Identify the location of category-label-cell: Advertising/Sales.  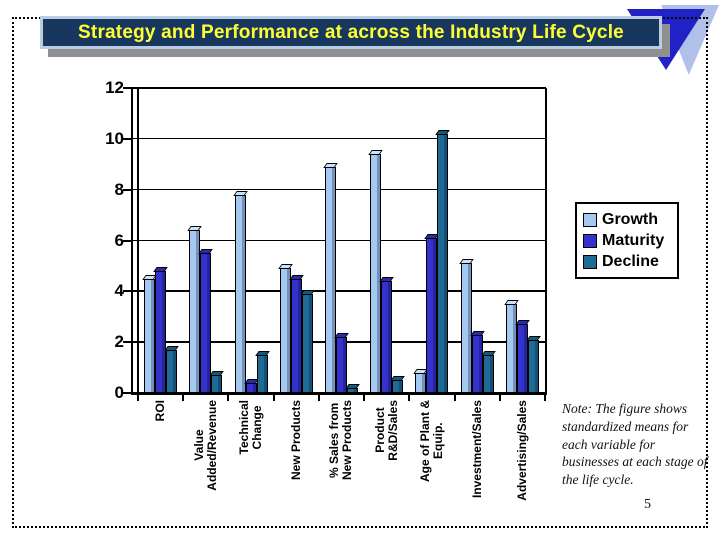
(522, 450).